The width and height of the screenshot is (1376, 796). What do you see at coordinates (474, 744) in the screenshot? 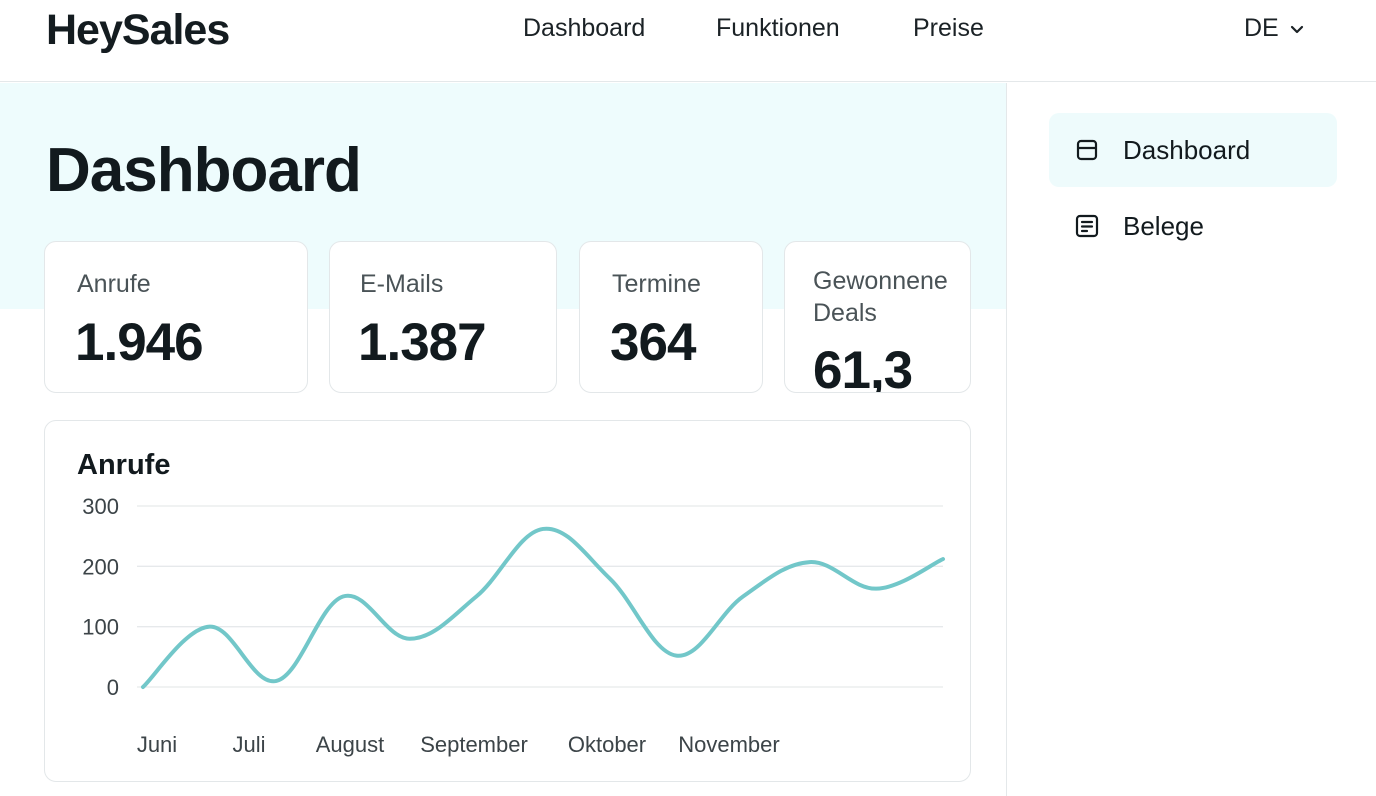
I see `x-tick-label: September` at bounding box center [474, 744].